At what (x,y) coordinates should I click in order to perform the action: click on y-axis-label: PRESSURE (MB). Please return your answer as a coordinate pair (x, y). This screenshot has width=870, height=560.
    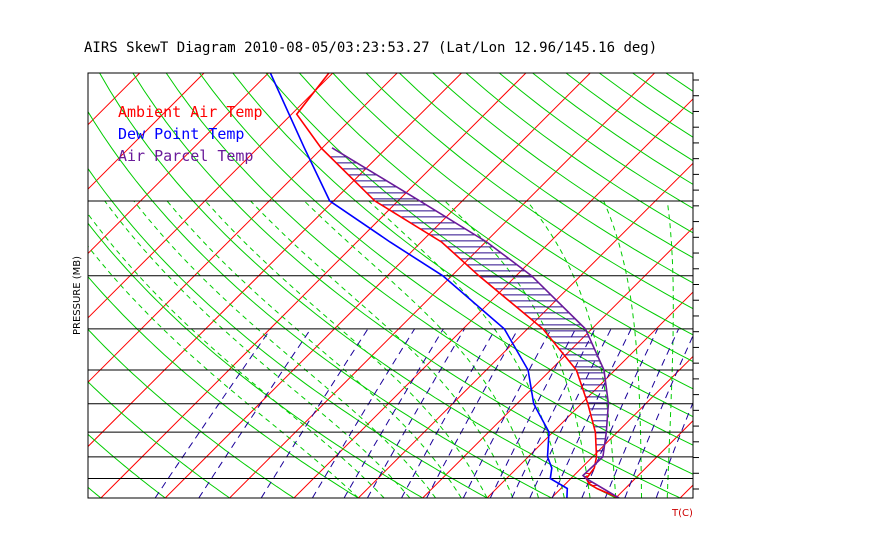
    Looking at the image, I should click on (77, 295).